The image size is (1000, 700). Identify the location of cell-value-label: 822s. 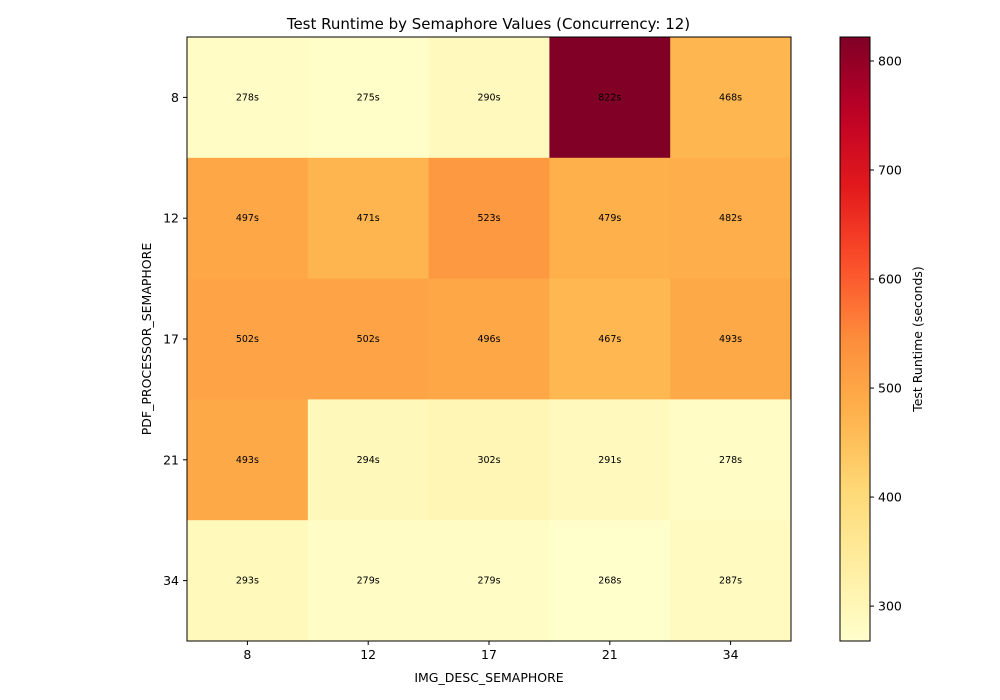
(609, 97).